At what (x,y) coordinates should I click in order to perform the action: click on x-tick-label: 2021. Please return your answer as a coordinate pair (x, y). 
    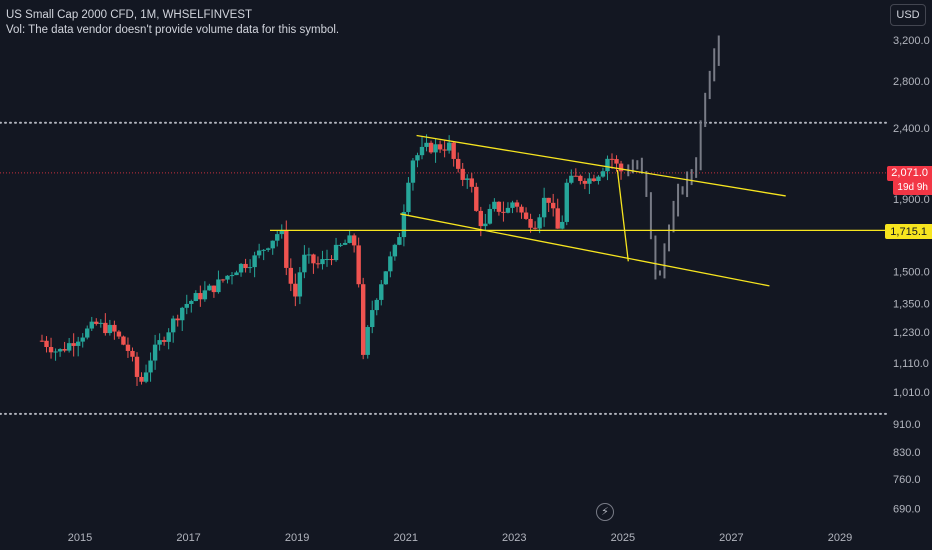
    Looking at the image, I should click on (405, 538).